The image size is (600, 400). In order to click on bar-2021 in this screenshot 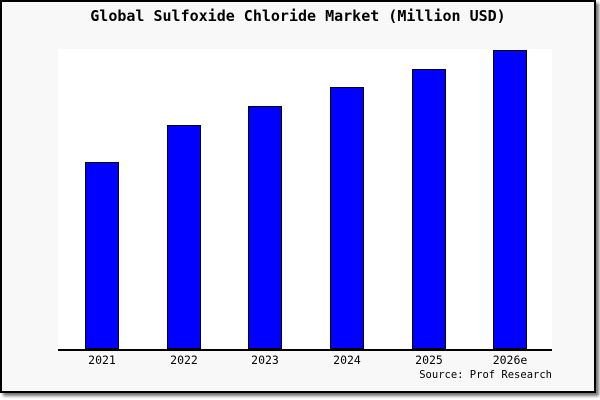, I will do `click(102, 255)`.